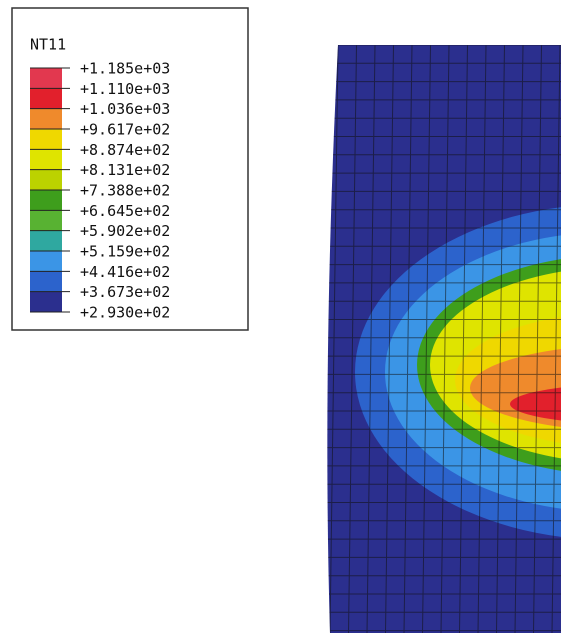 The height and width of the screenshot is (637, 561). What do you see at coordinates (125, 231) in the screenshot?
I see `legend-label: +5.902e+02` at bounding box center [125, 231].